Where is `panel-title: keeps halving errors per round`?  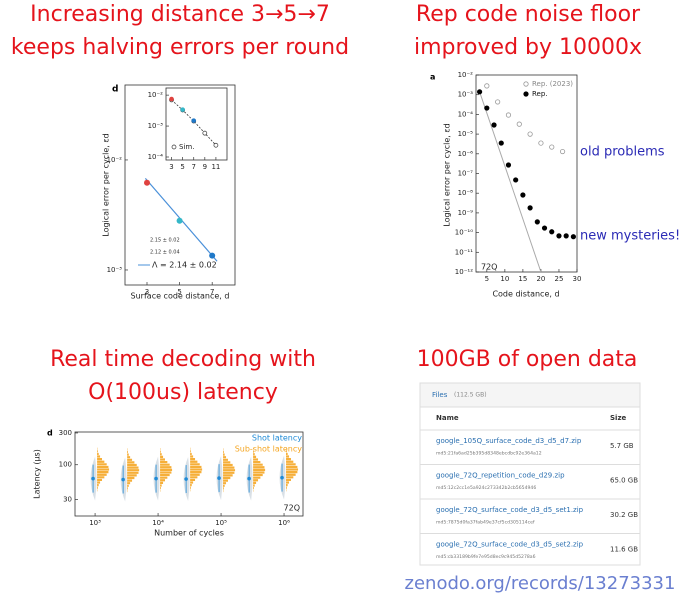 panel-title: keeps halving errors per round is located at coordinates (180, 47).